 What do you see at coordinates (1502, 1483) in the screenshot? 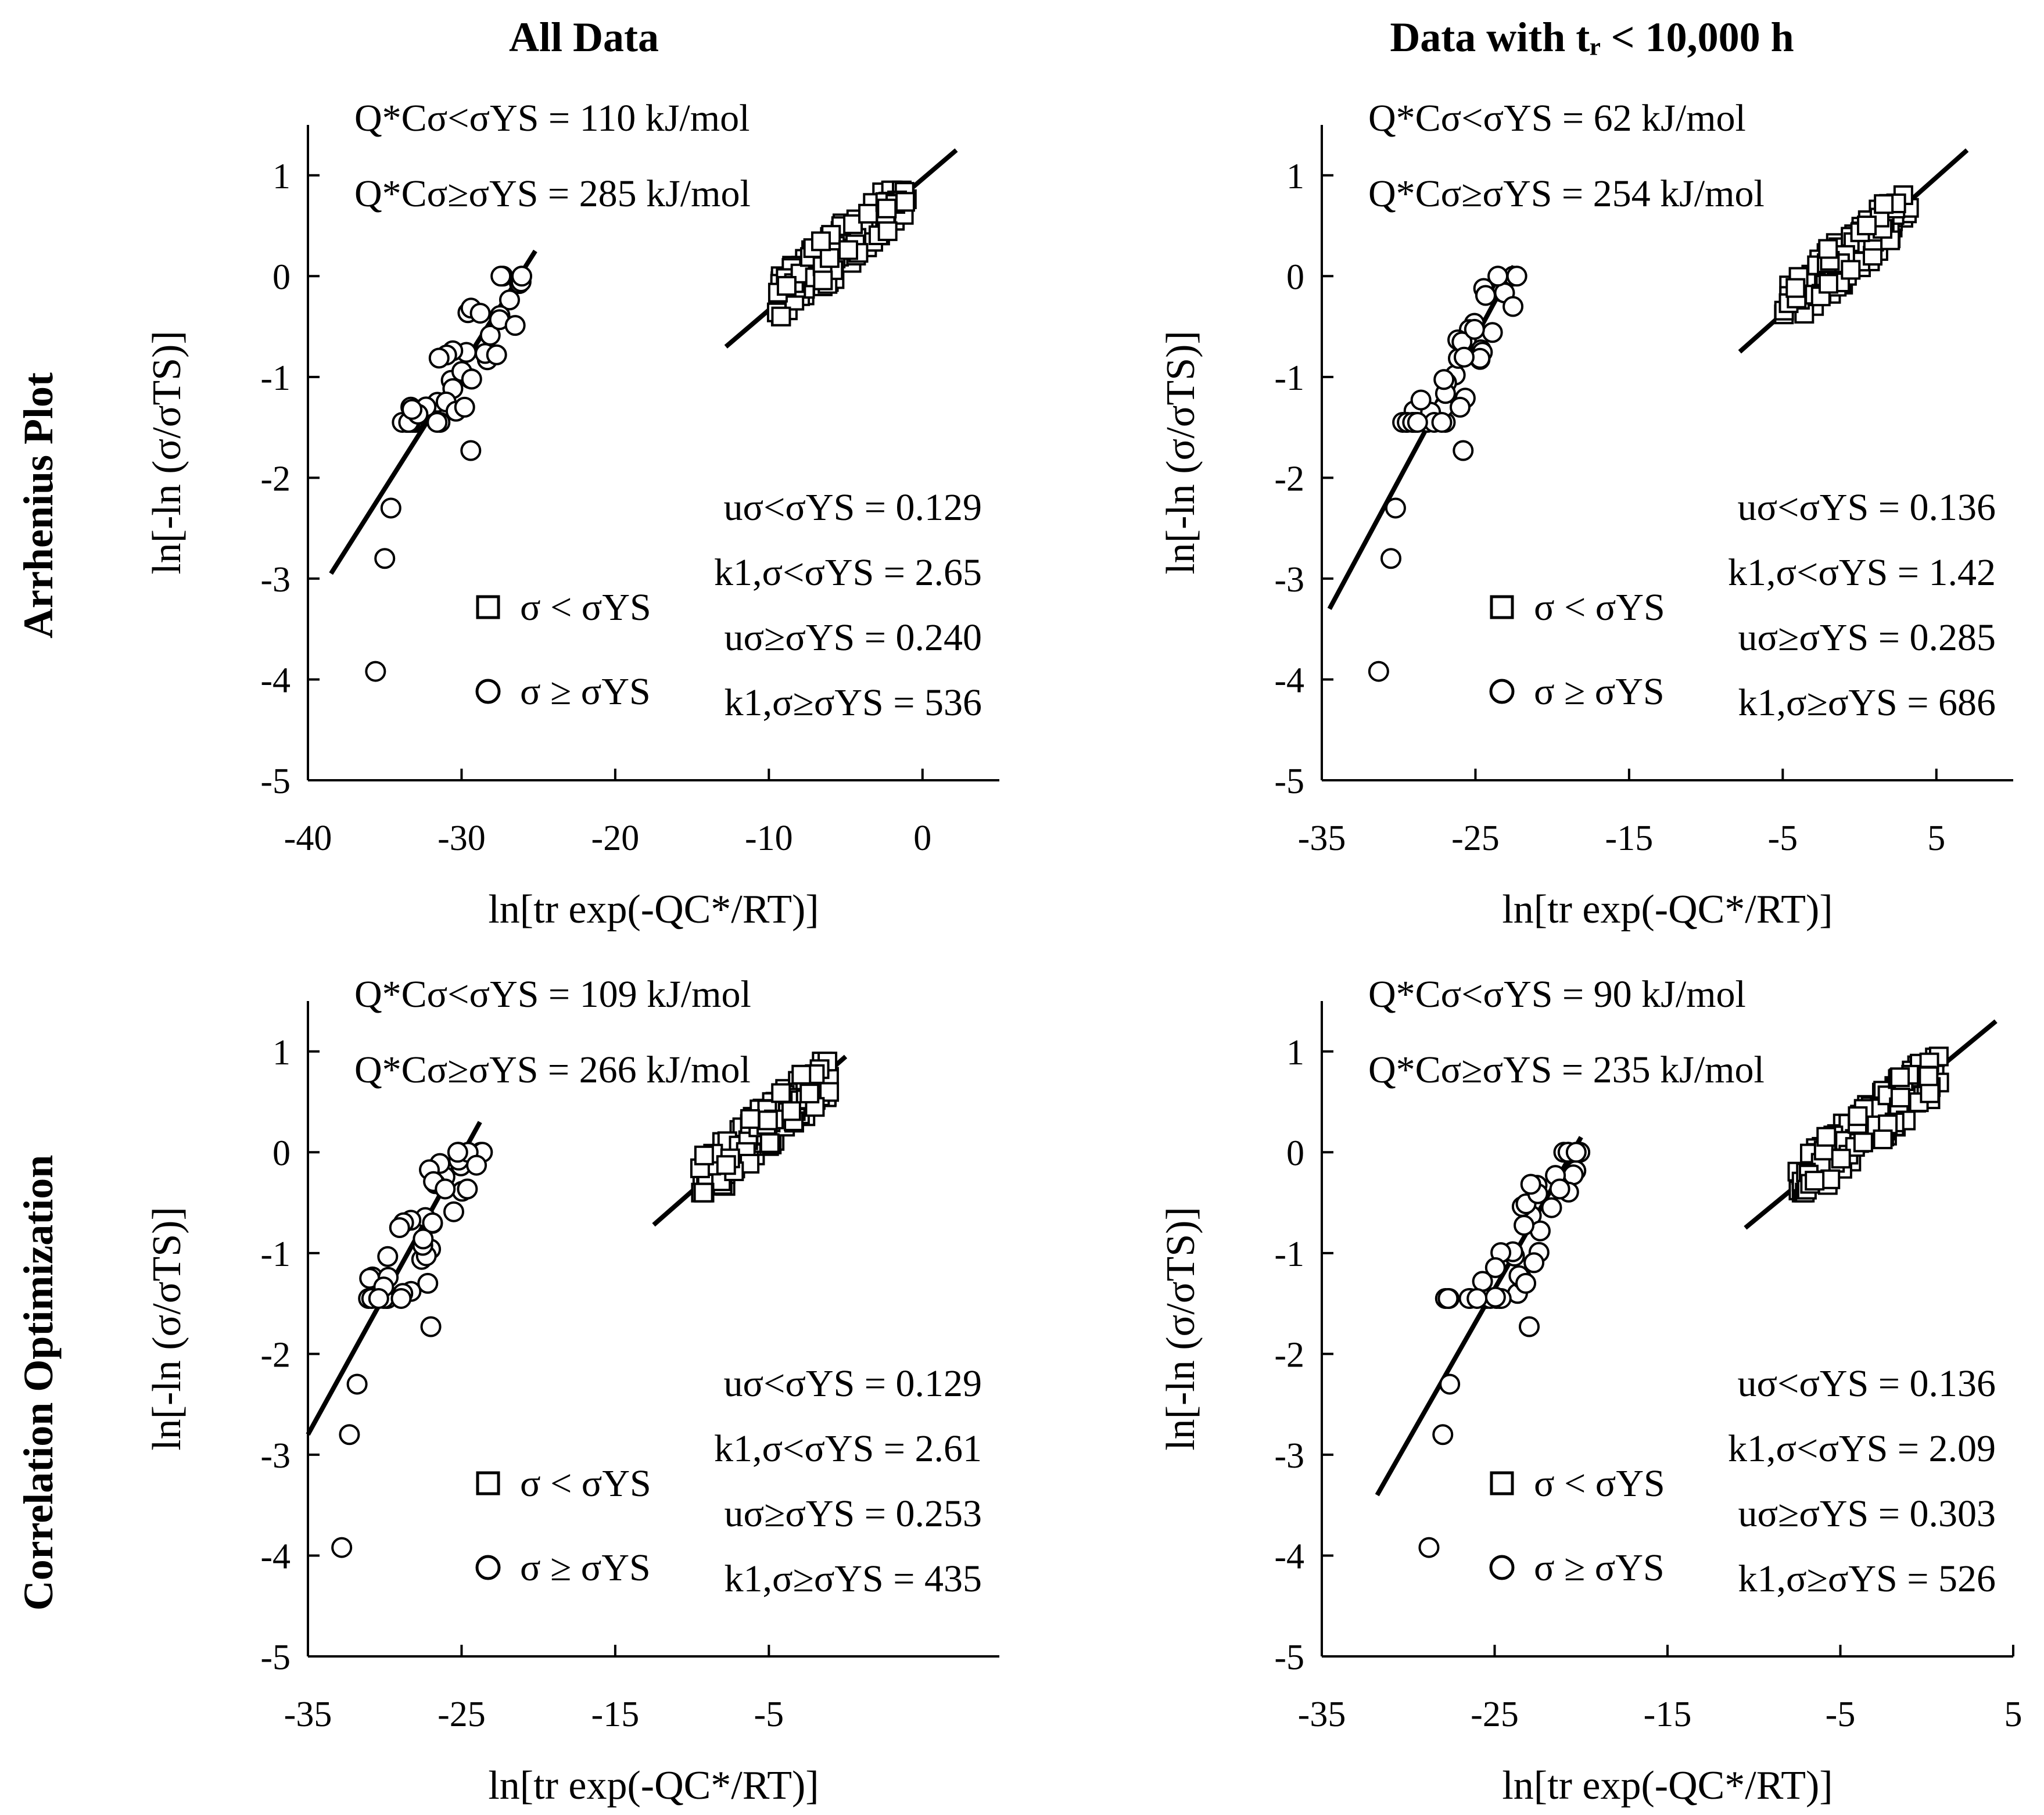
I see `legend-square-marker` at bounding box center [1502, 1483].